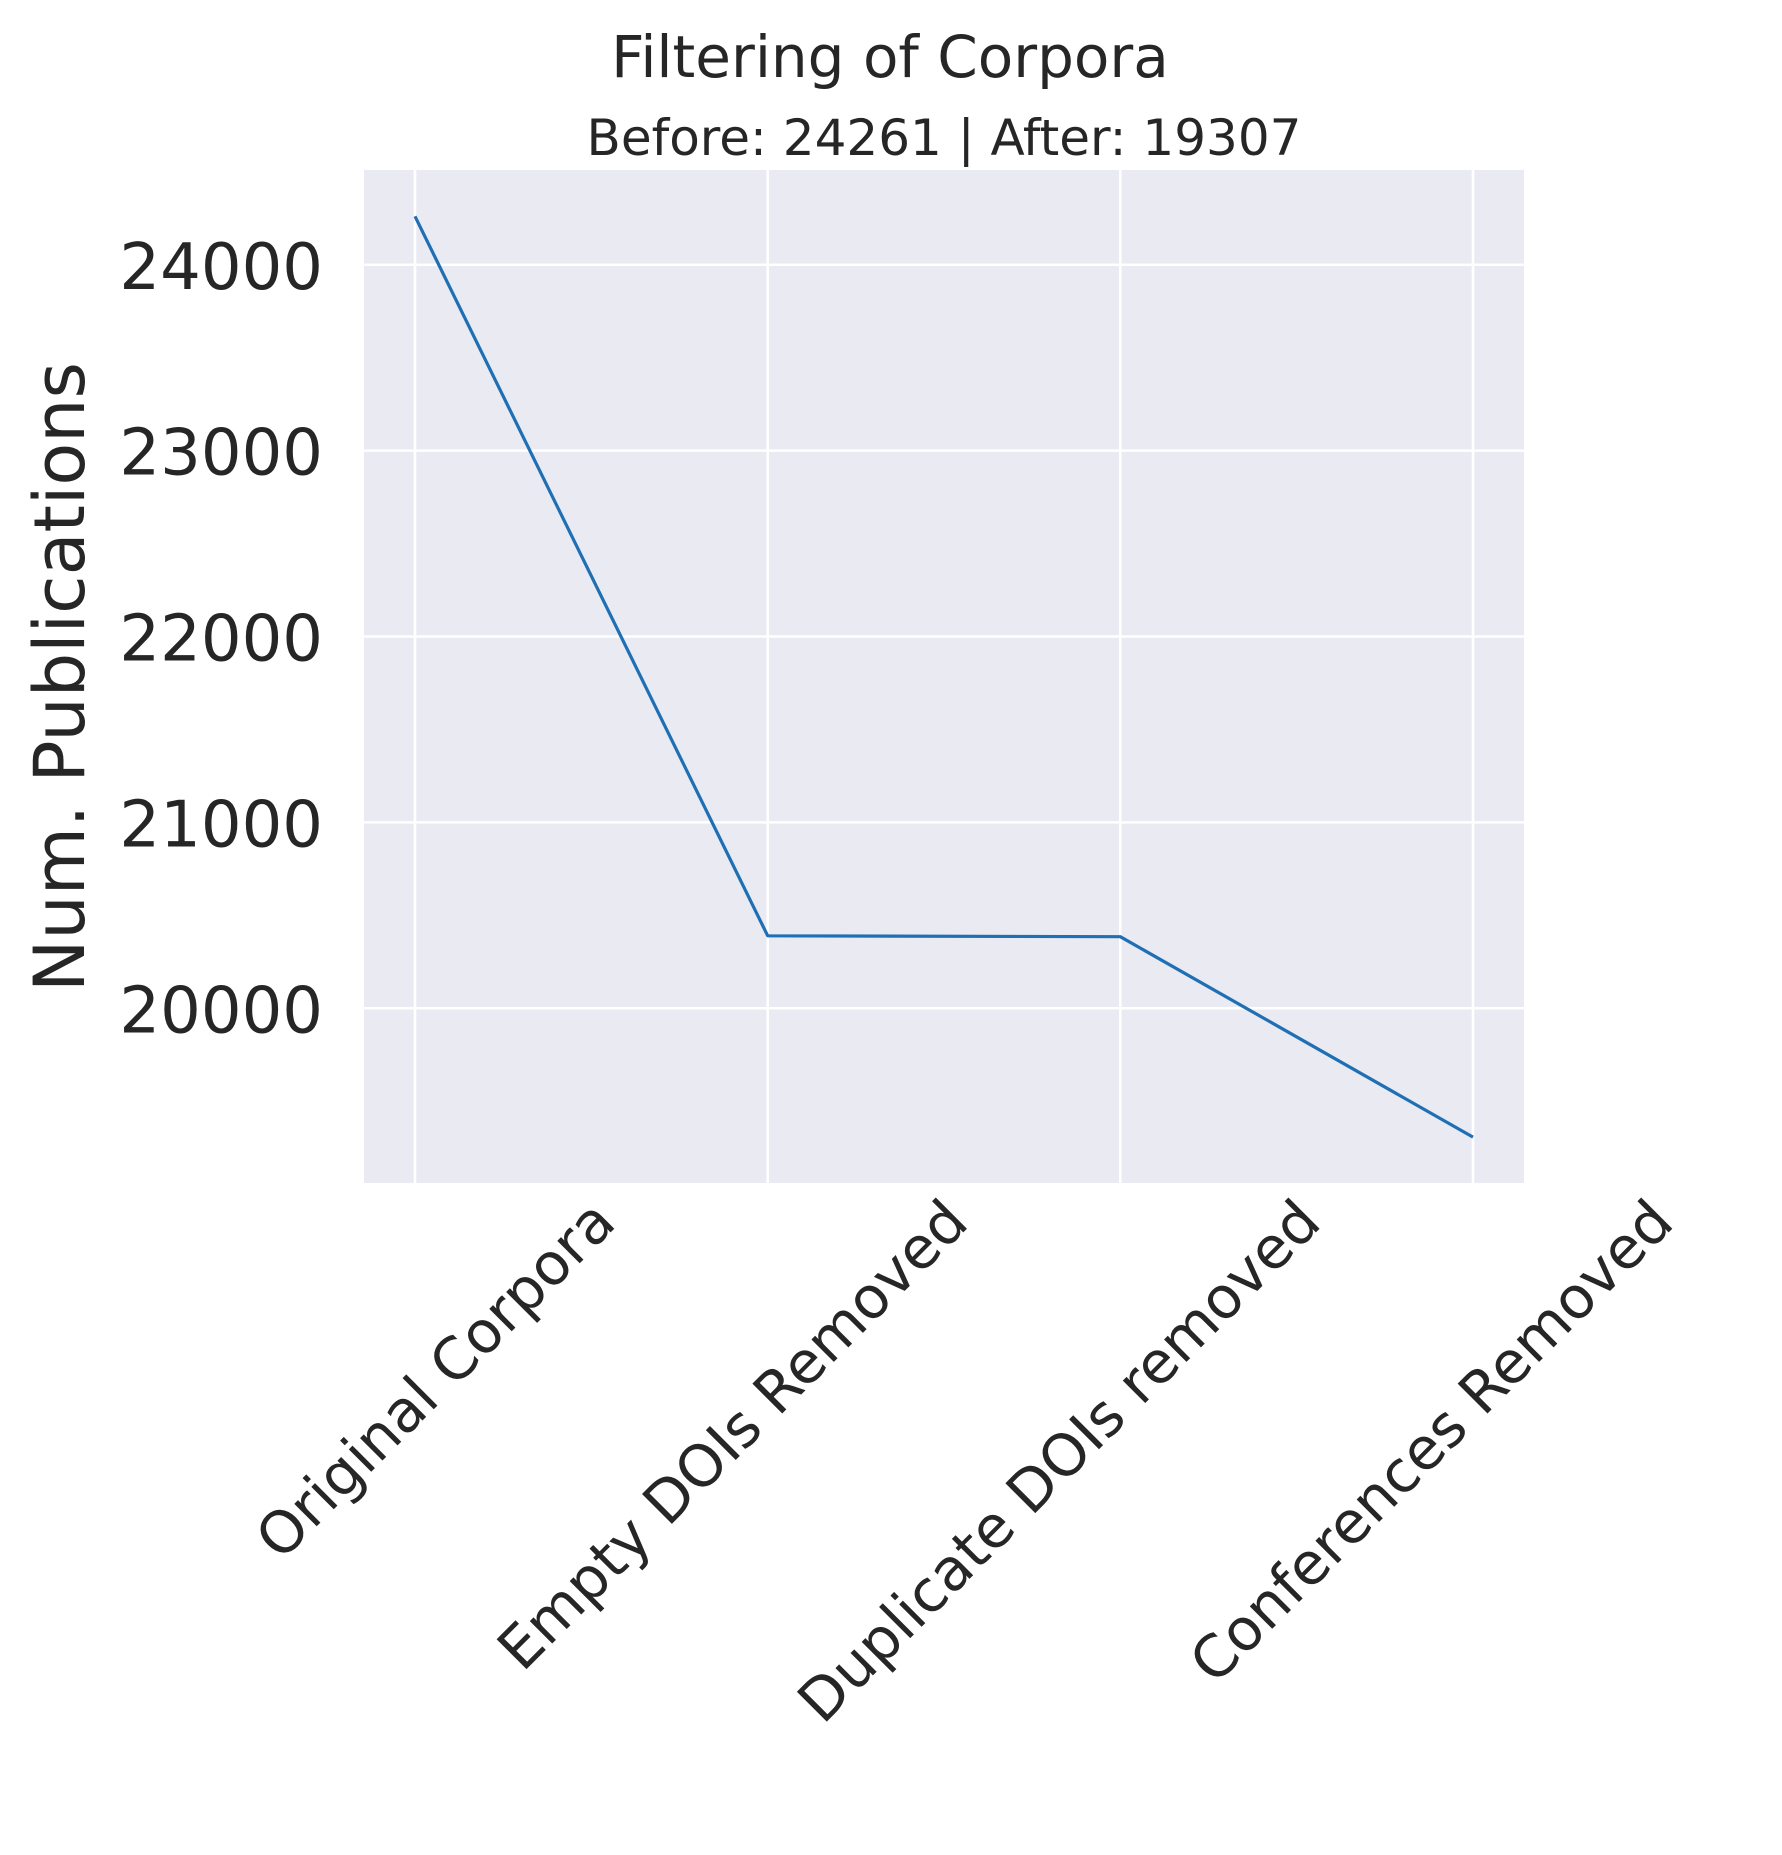 This screenshot has height=1855, width=1782. I want to click on y-tick-label: 22000, so click(221, 640).